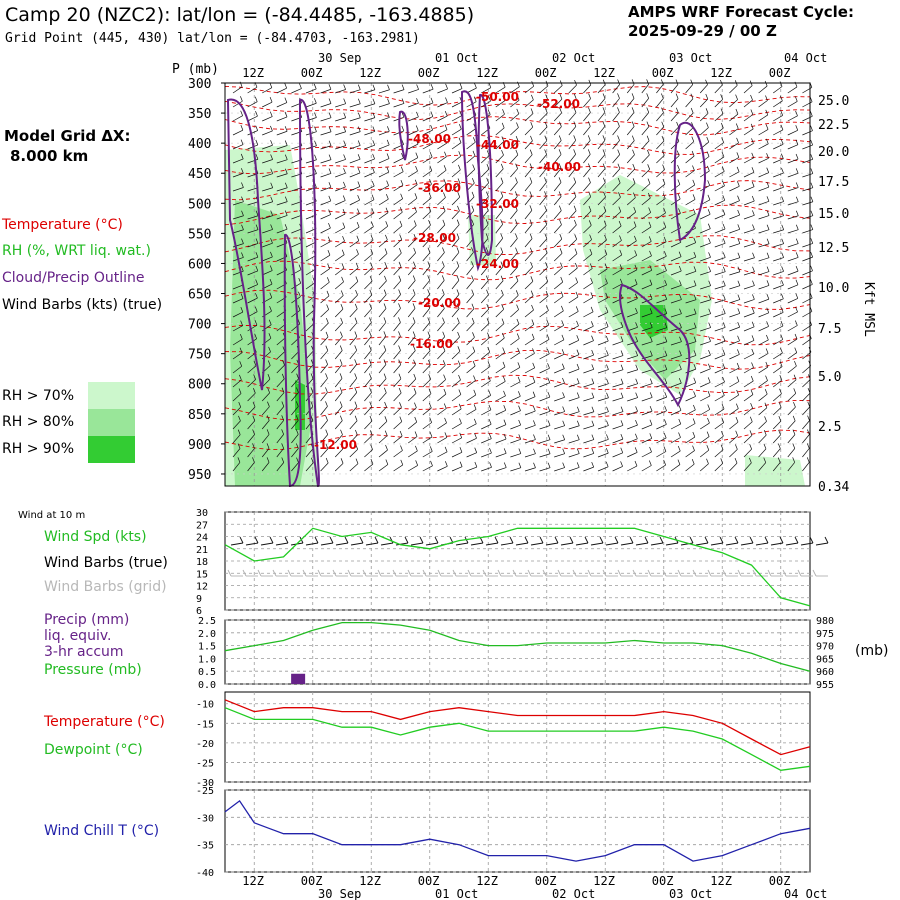 Image resolution: width=900 pixels, height=900 pixels. I want to click on precip-ytick-4: 2.0, so click(207, 634).